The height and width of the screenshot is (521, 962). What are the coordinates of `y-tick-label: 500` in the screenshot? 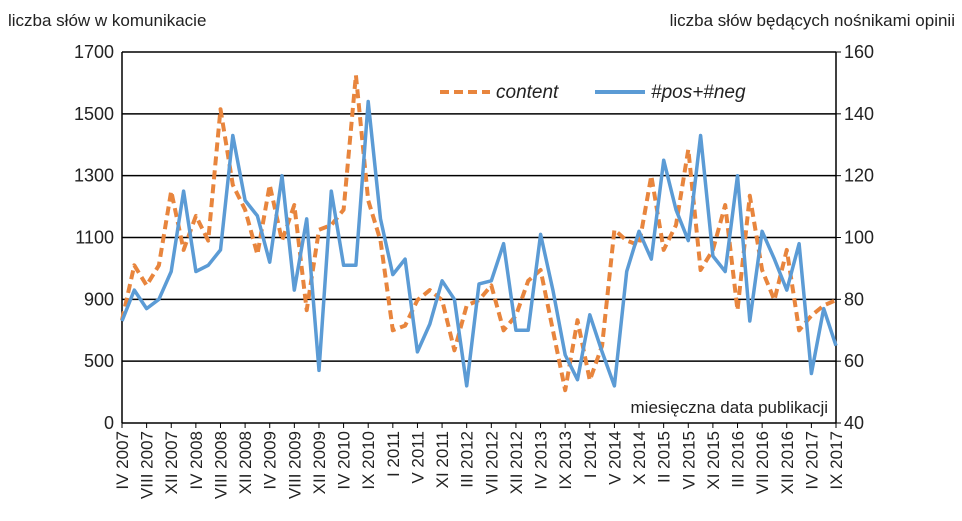 It's located at (99, 361).